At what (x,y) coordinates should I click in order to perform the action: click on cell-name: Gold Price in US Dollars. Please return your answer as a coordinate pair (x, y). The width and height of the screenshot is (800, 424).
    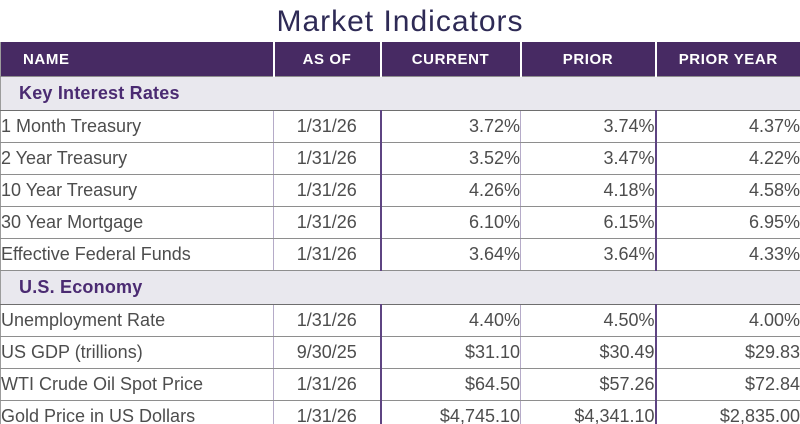
    Looking at the image, I should click on (137, 412).